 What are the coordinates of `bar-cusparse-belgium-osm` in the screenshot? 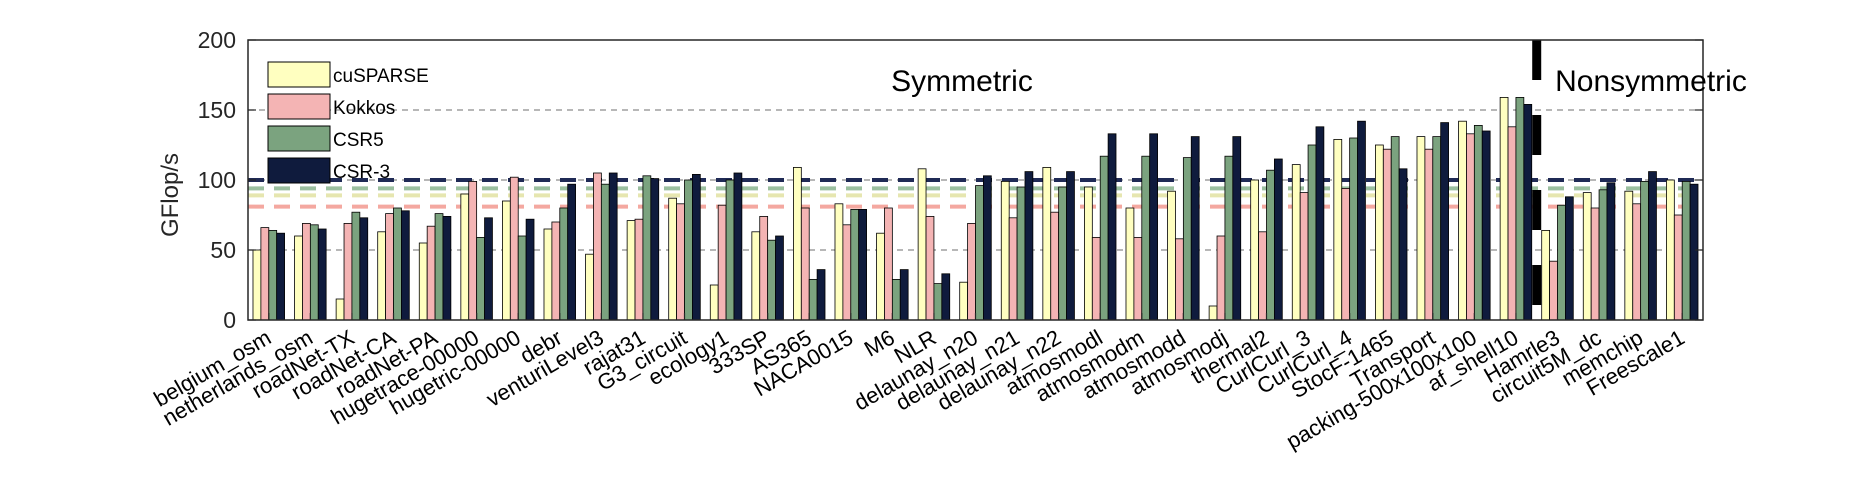 It's located at (257, 285).